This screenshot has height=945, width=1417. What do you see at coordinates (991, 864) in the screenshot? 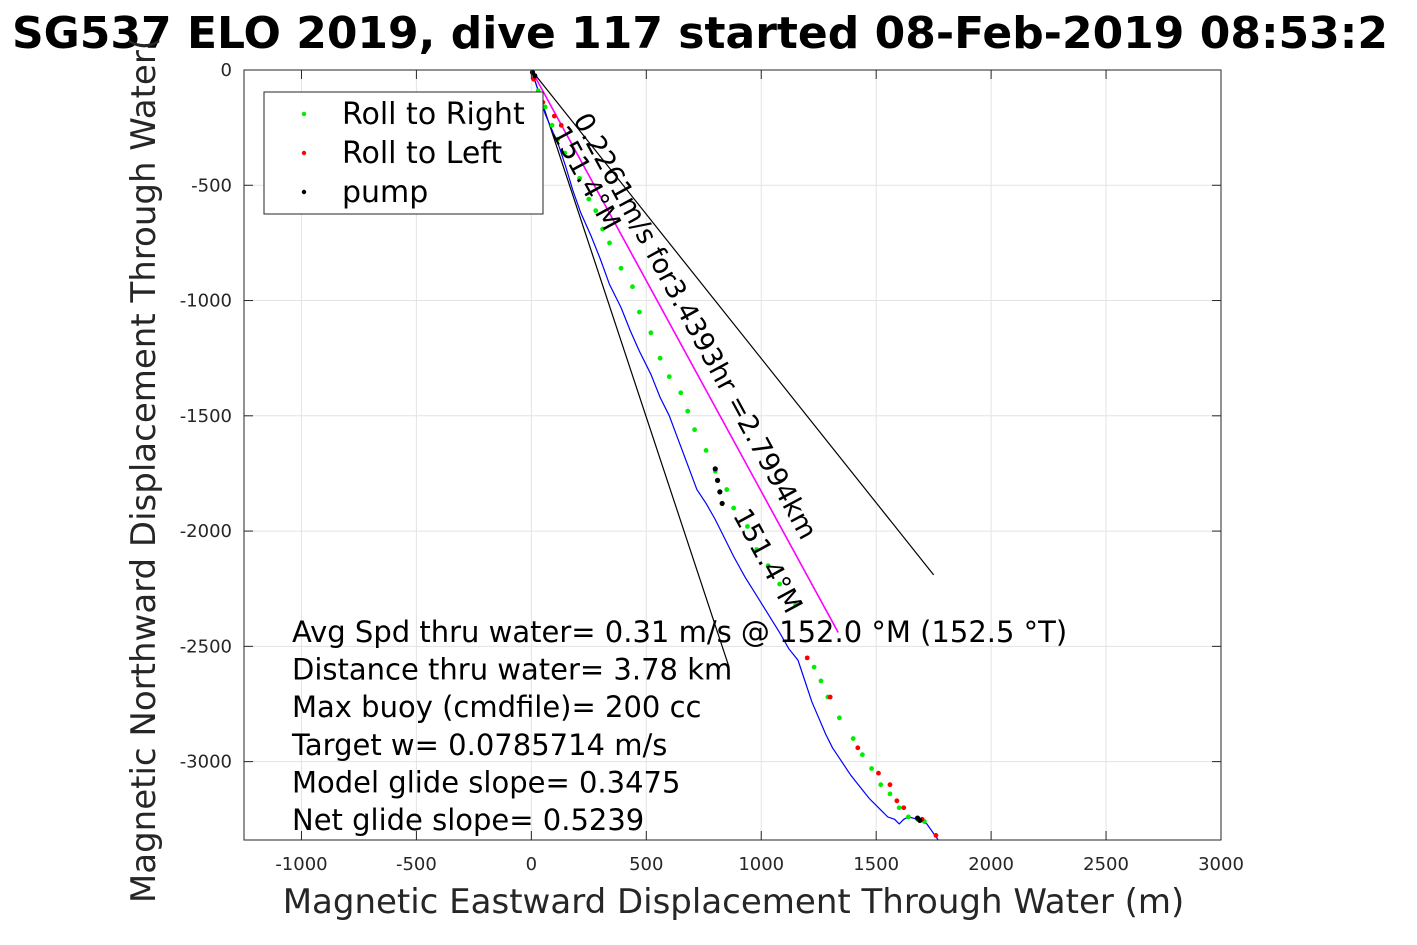
I see `x-tick-label: 2000` at bounding box center [991, 864].